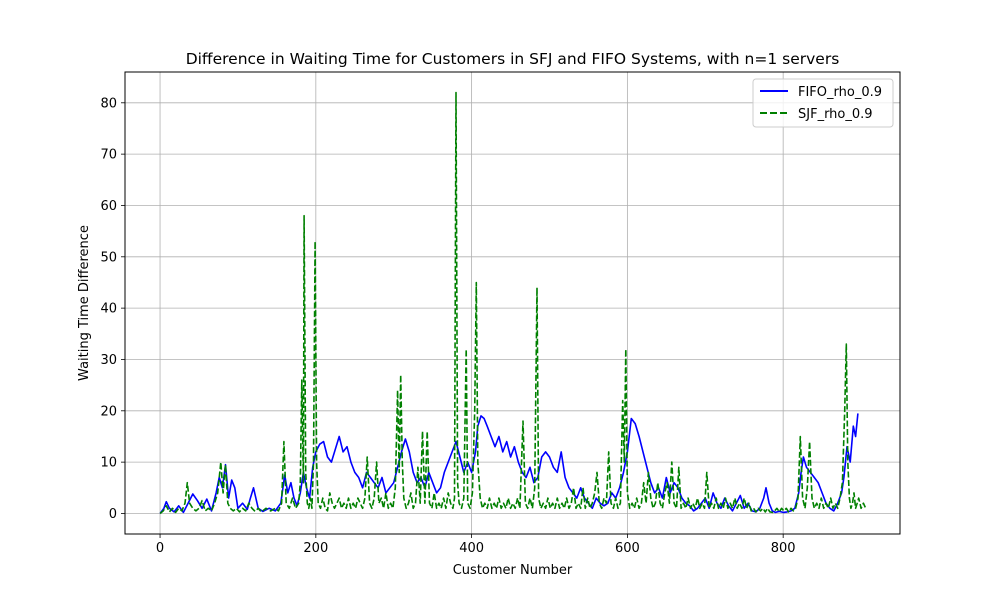 The height and width of the screenshot is (604, 1000). What do you see at coordinates (783, 548) in the screenshot?
I see `x-tick-label: 800` at bounding box center [783, 548].